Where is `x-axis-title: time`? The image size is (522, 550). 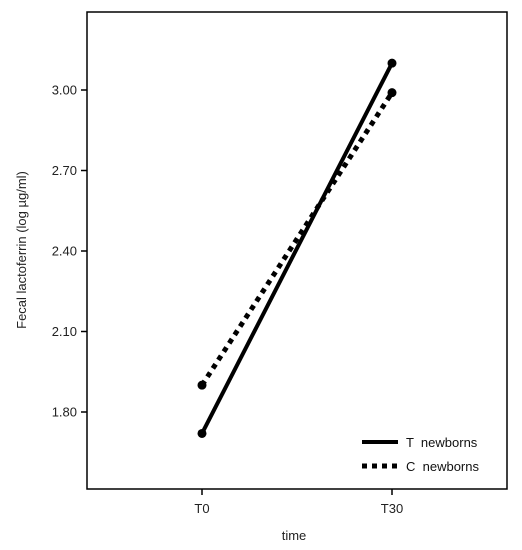 x-axis-title: time is located at coordinates (294, 535).